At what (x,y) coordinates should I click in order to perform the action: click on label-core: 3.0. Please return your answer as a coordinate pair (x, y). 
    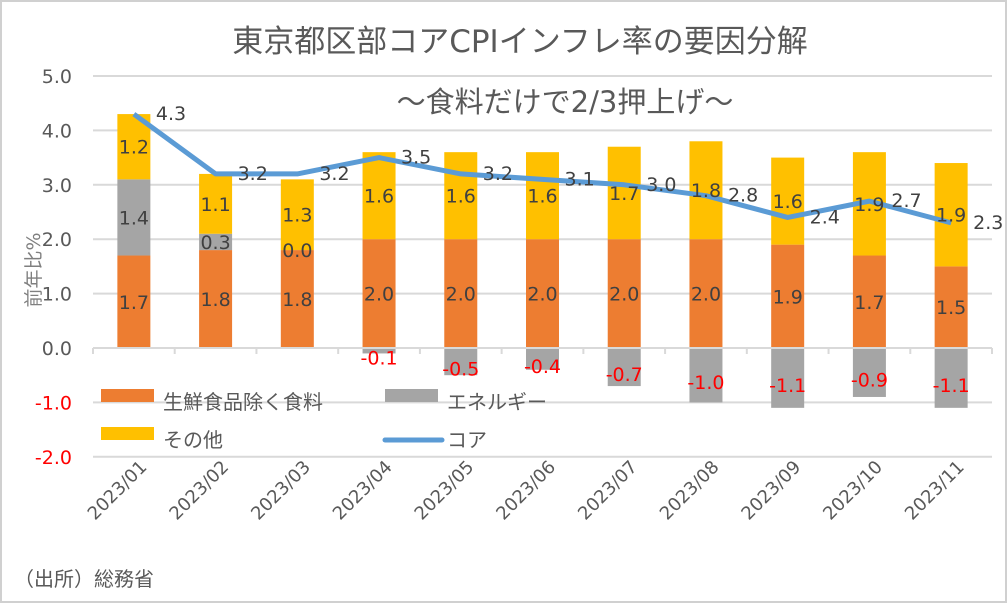
    Looking at the image, I should click on (661, 185).